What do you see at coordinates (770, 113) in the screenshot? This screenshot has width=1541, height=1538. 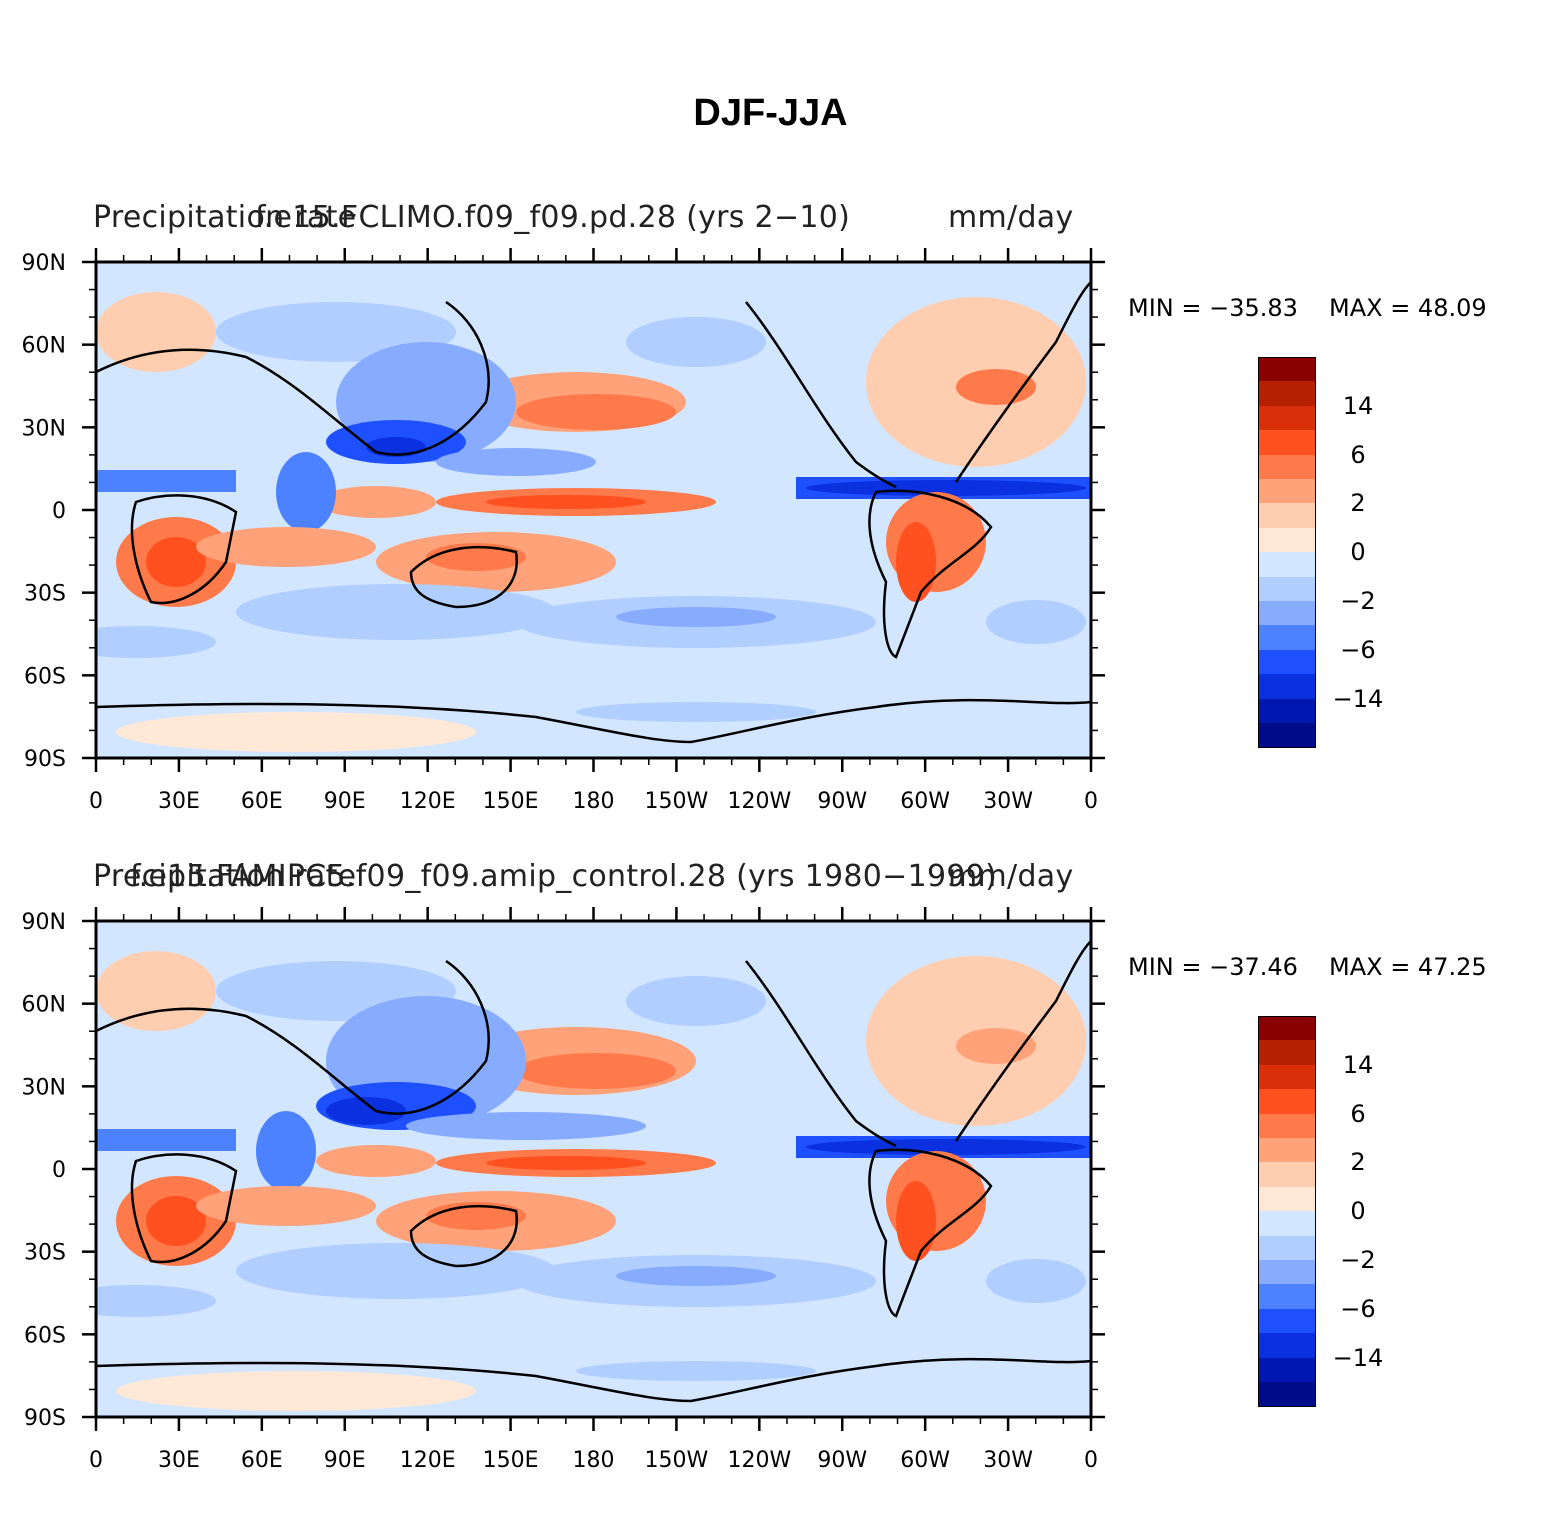 I see `figure-title: DJF-JJA` at bounding box center [770, 113].